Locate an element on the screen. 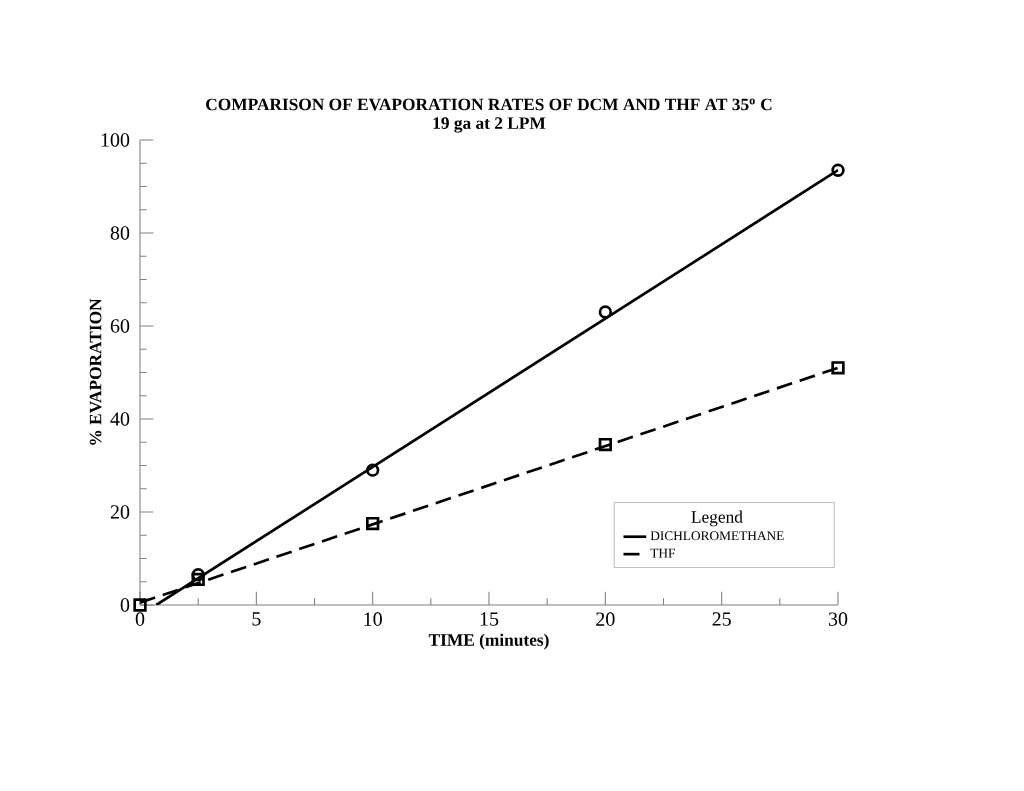 The height and width of the screenshot is (791, 1024). y-tick-label: 80 is located at coordinates (120, 233).